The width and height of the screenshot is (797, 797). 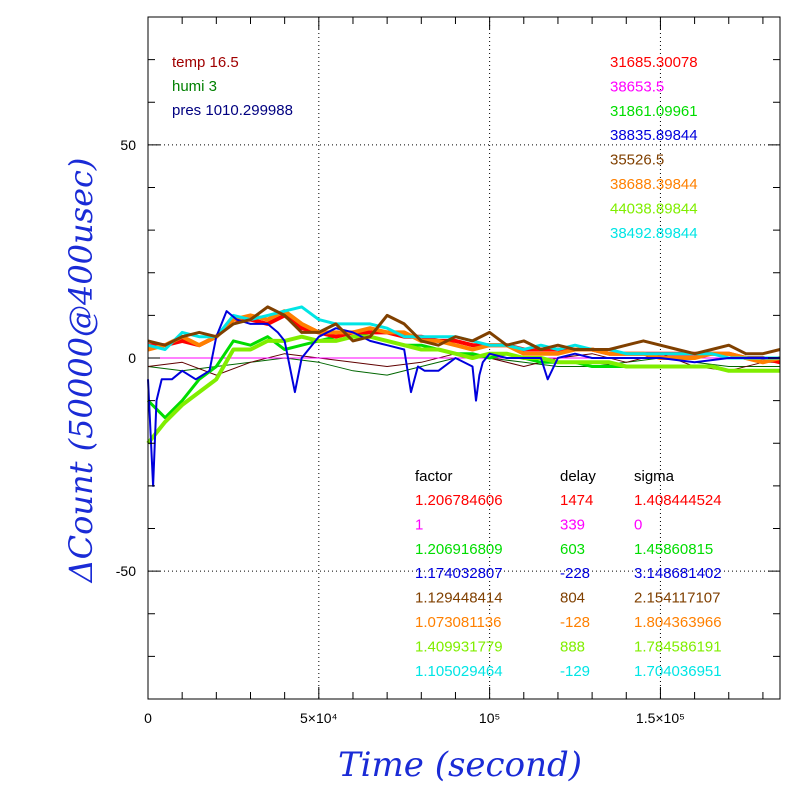 I want to click on table-cell: 0, so click(x=638, y=524).